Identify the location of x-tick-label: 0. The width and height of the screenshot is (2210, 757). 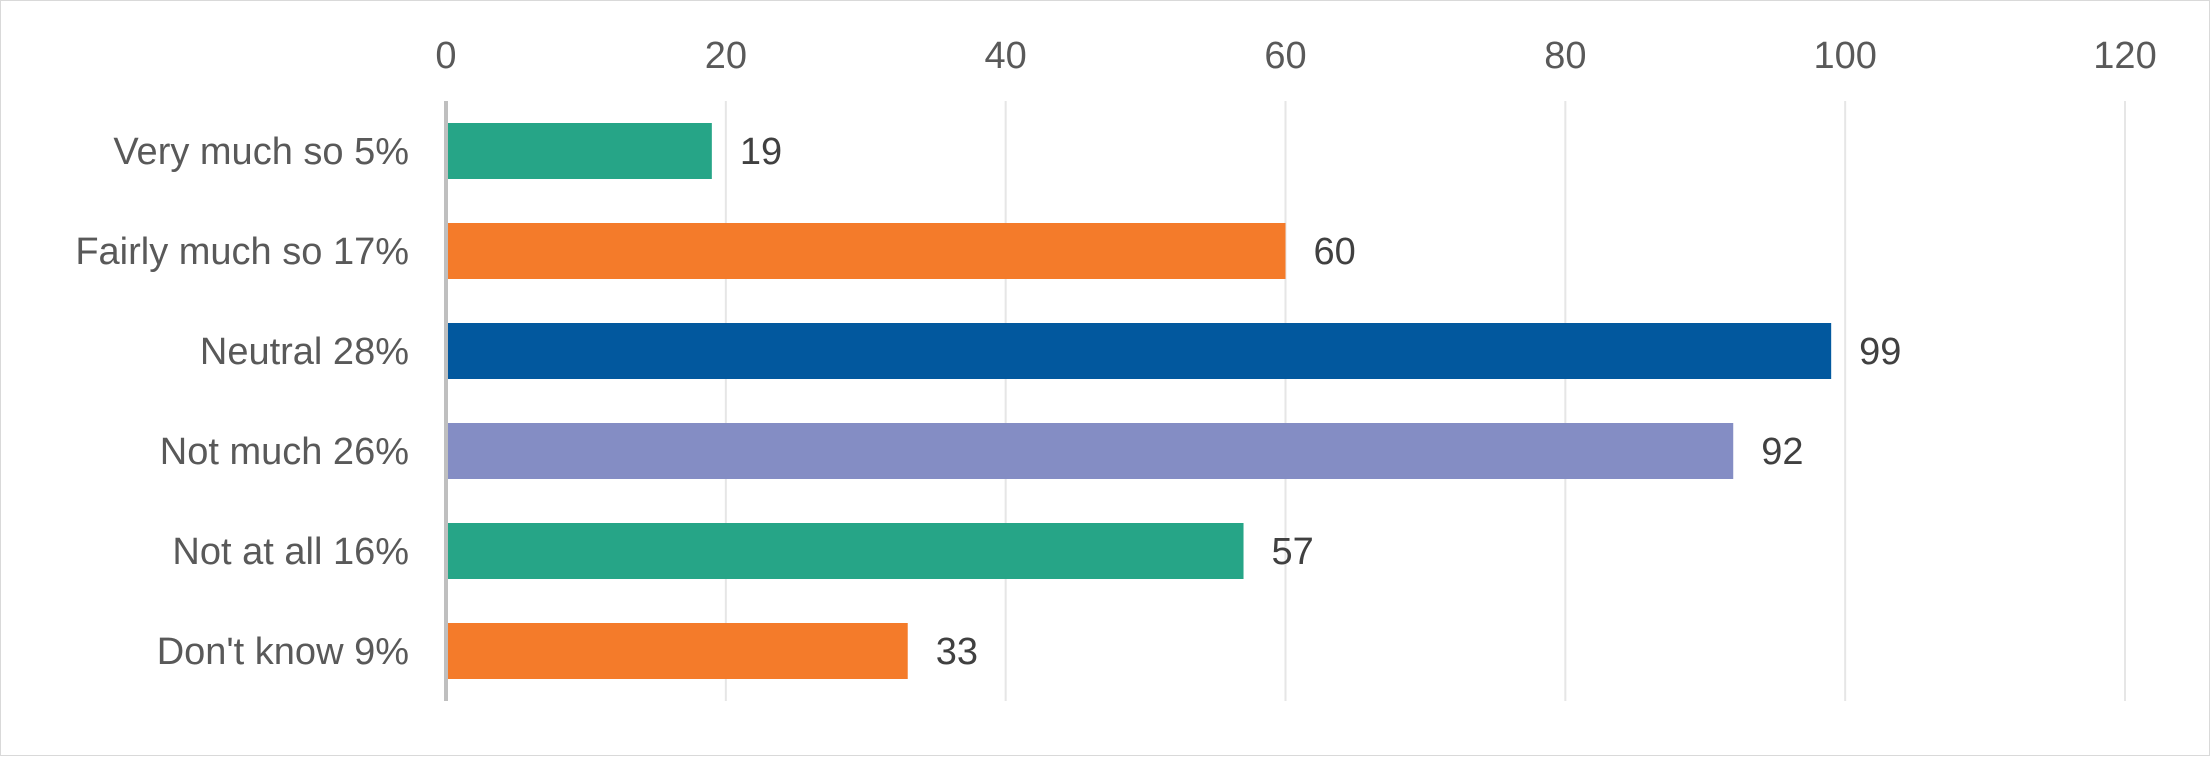
(445, 56).